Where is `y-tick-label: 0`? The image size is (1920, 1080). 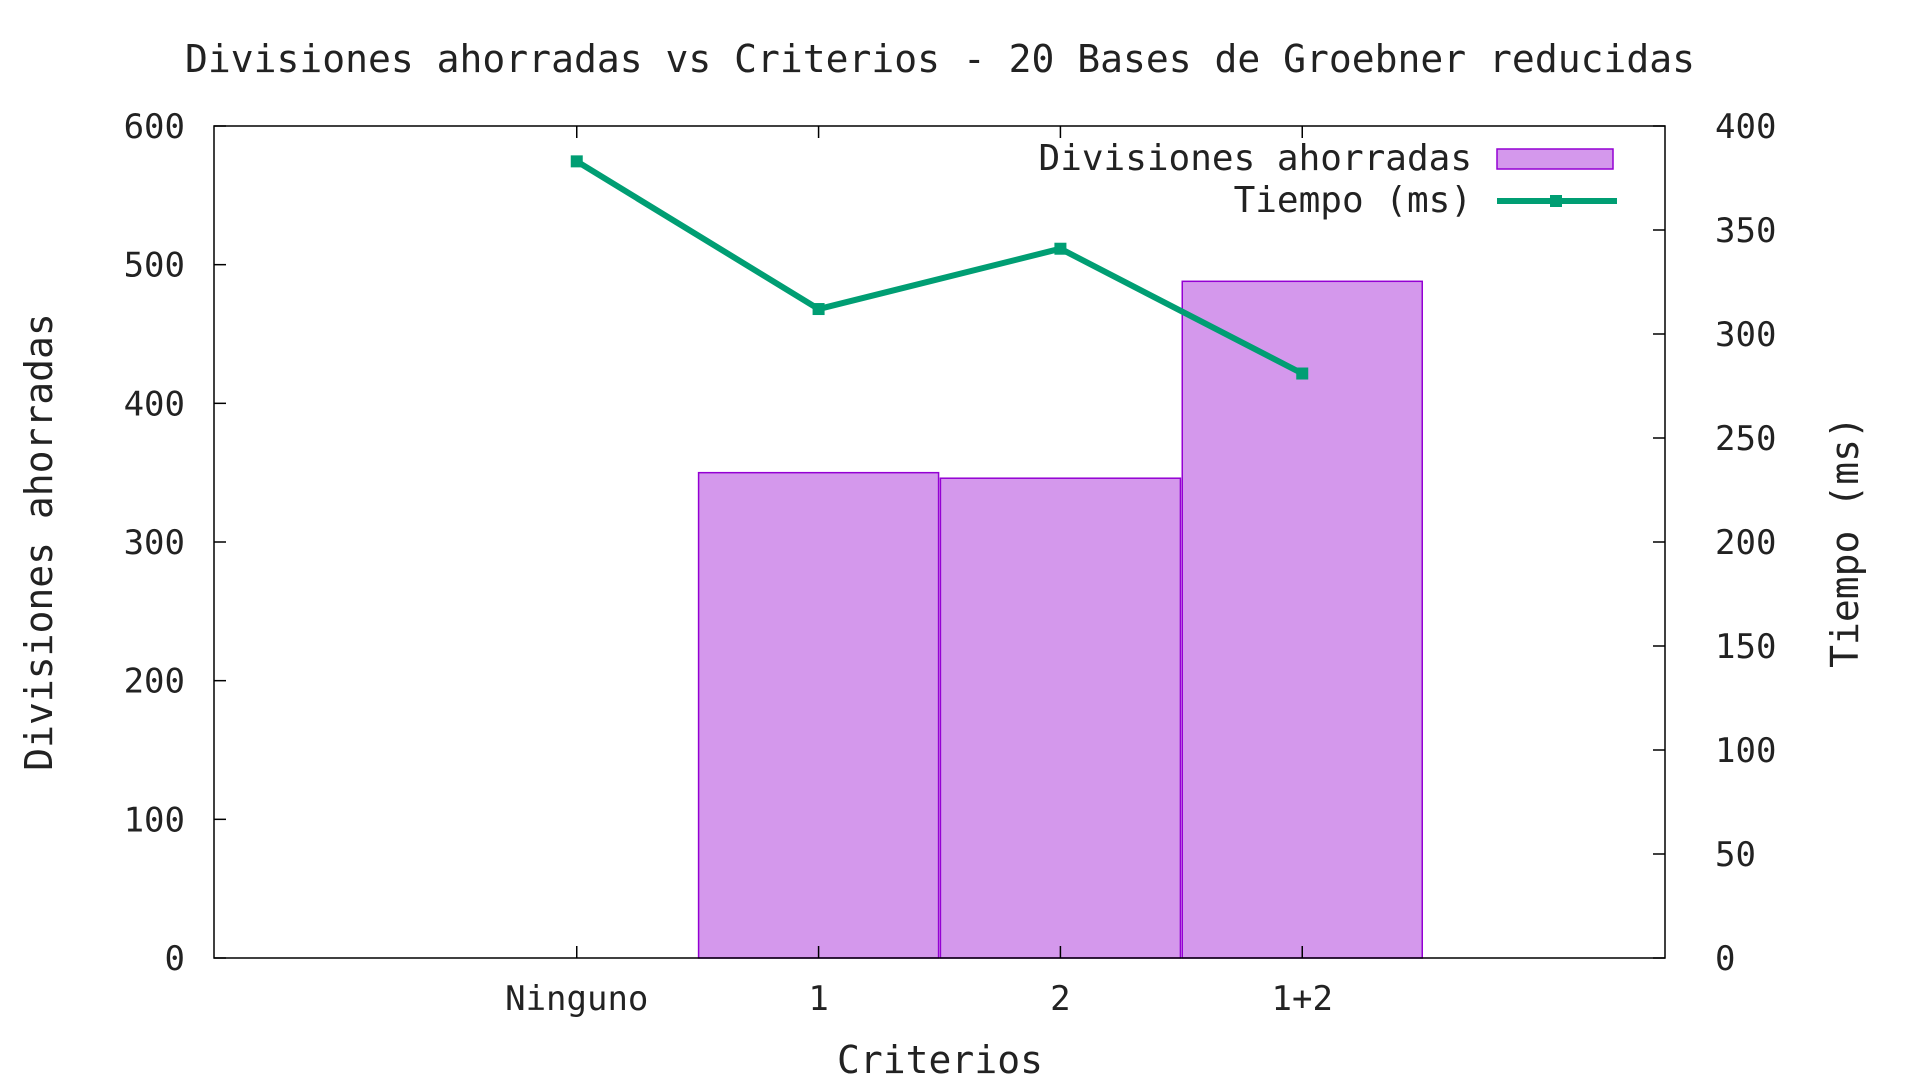 y-tick-label: 0 is located at coordinates (175, 959).